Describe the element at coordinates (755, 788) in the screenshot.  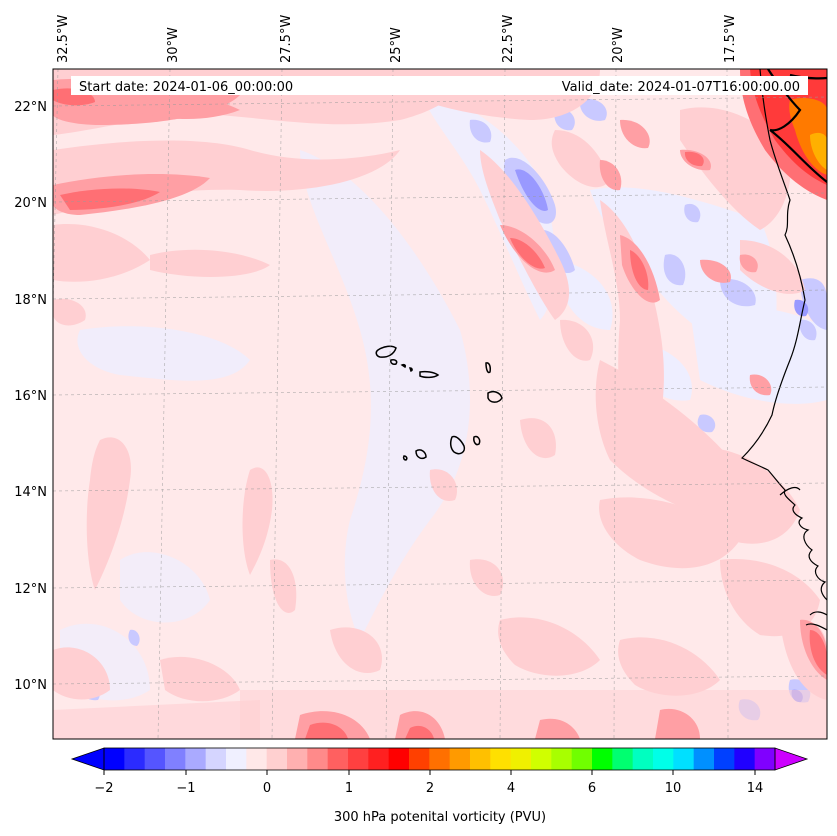
I see `cb-tick-label: 14` at that location.